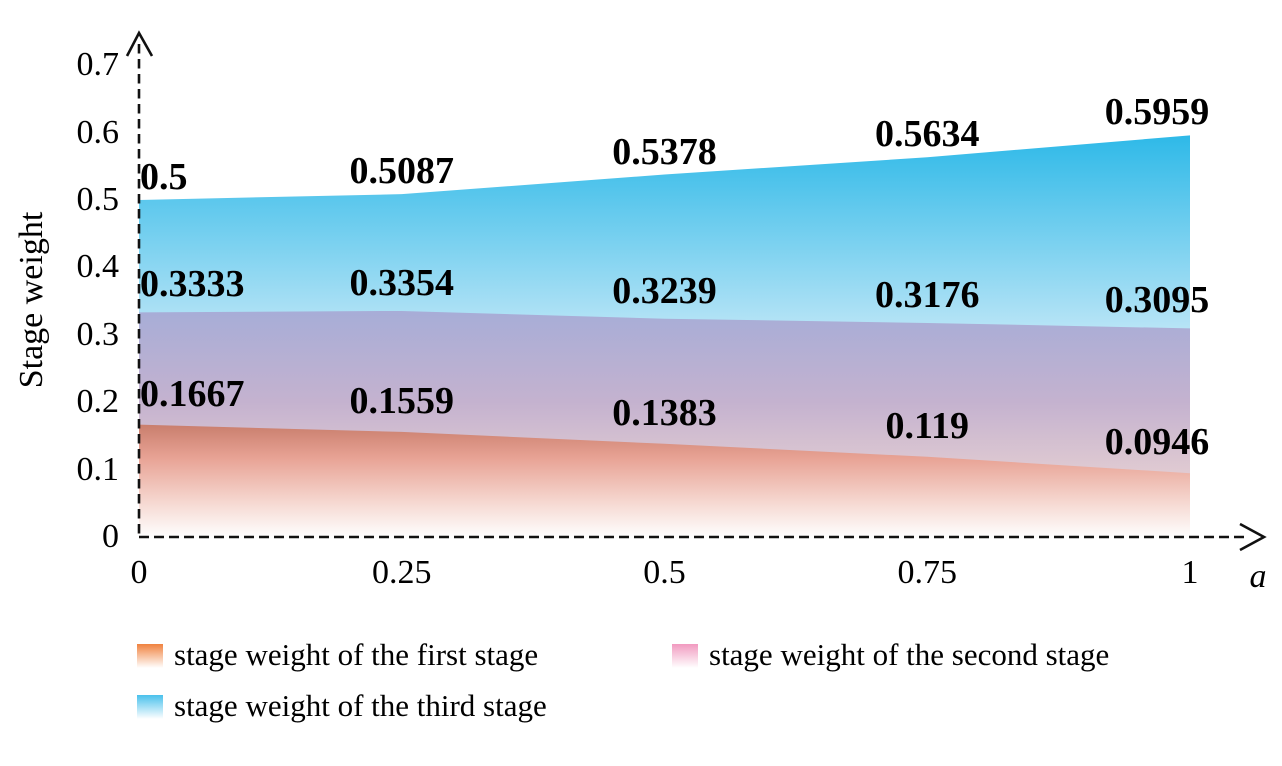  What do you see at coordinates (664, 480) in the screenshot?
I see `area-first-stage` at bounding box center [664, 480].